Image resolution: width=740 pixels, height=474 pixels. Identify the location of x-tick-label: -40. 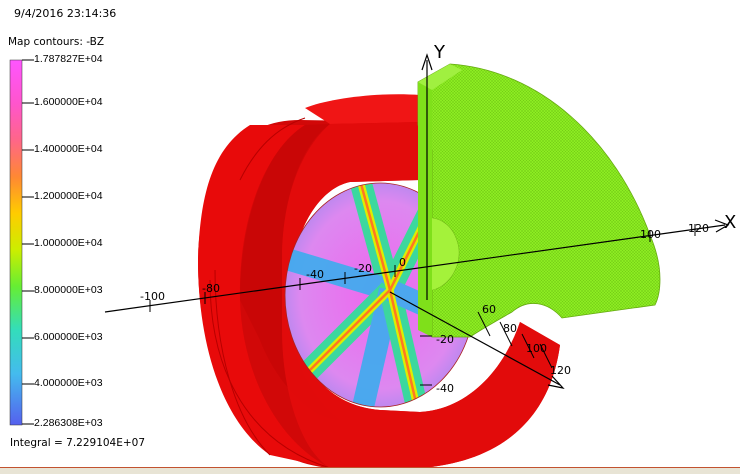
(315, 274).